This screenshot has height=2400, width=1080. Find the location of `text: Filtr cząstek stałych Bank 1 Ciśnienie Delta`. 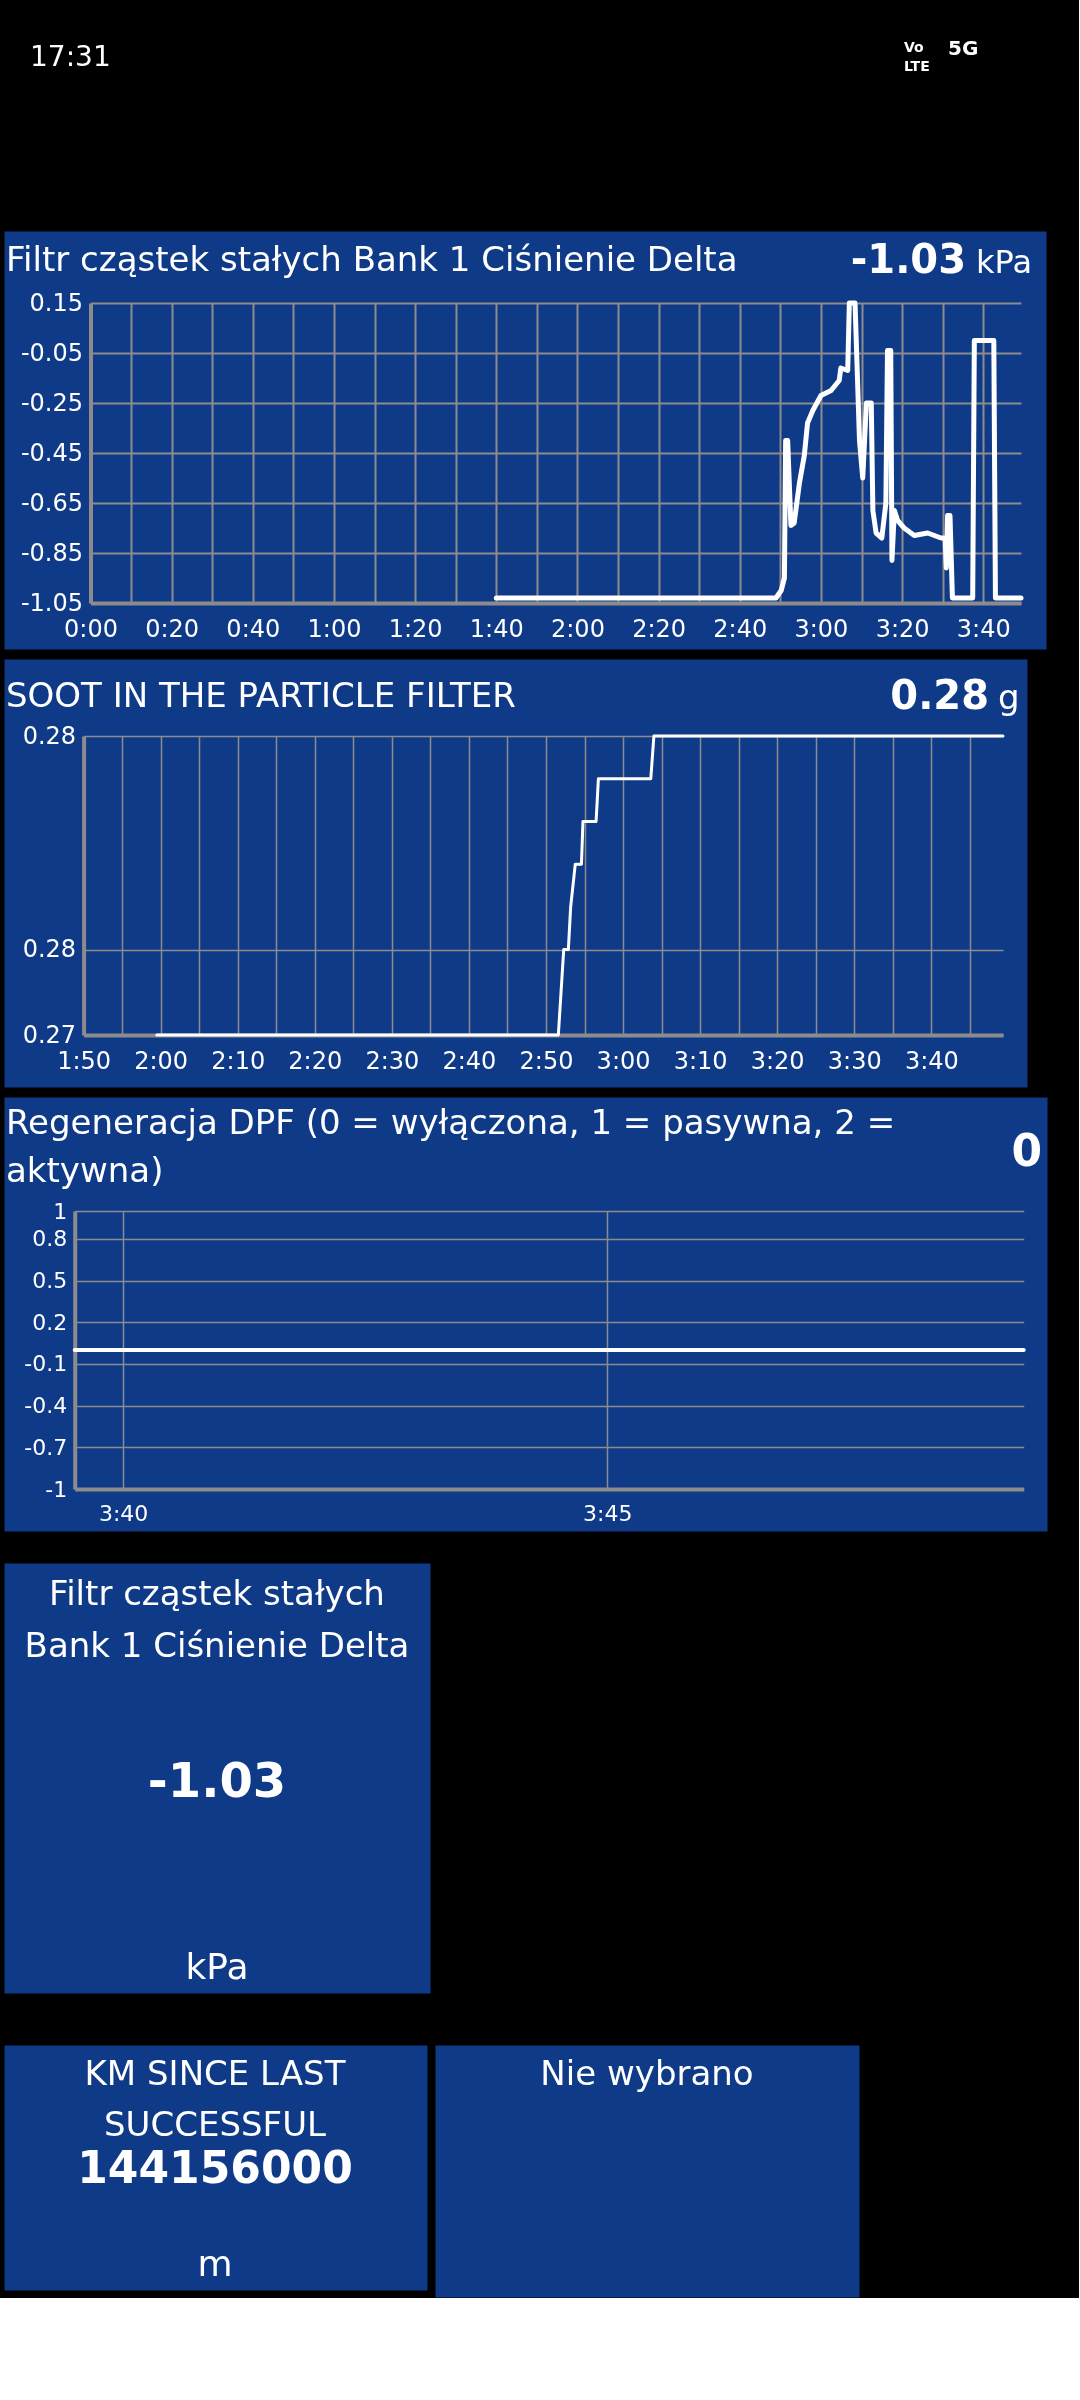

text: Filtr cząstek stałych Bank 1 Ciśnienie Delta is located at coordinates (217, 1619).